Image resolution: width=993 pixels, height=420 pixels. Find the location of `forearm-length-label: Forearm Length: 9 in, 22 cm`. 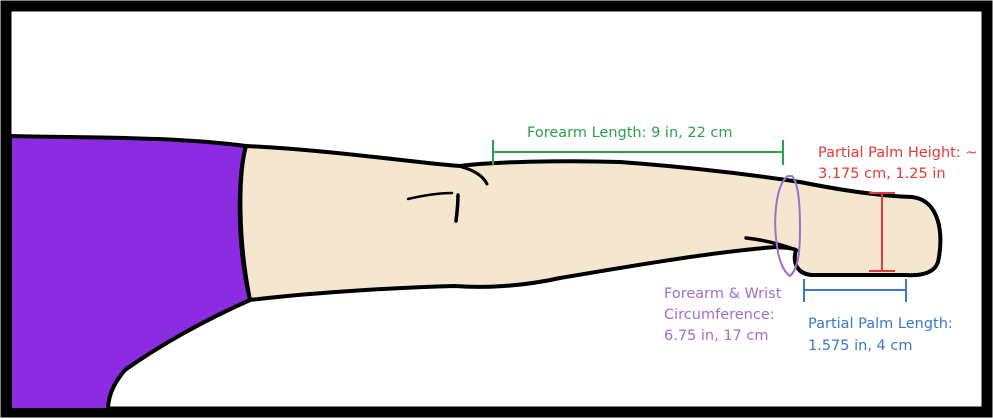

forearm-length-label: Forearm Length: 9 in, 22 cm is located at coordinates (630, 133).